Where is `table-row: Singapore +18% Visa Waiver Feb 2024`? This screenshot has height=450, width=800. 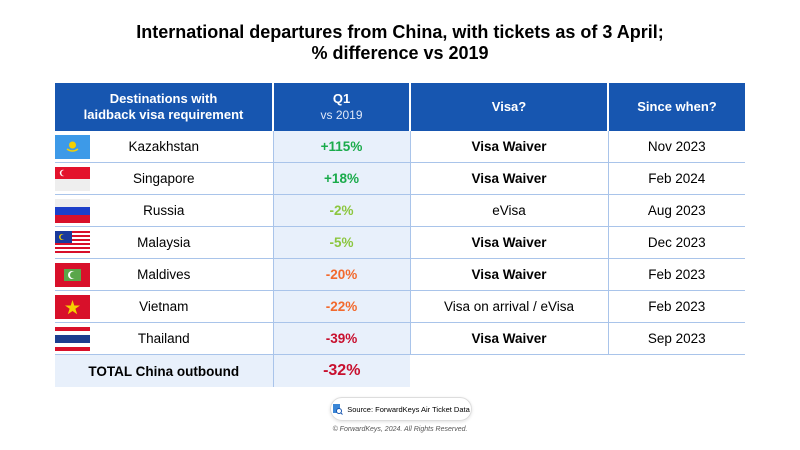
table-row: Singapore +18% Visa Waiver Feb 2024 is located at coordinates (400, 178).